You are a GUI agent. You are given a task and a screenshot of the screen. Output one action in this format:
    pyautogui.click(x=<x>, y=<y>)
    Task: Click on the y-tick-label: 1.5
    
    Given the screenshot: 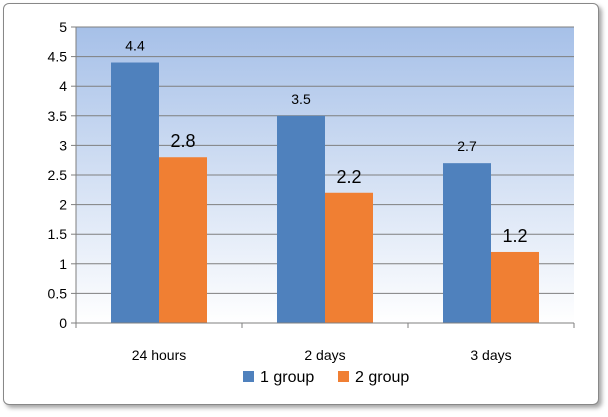 What is the action you would take?
    pyautogui.click(x=58, y=234)
    